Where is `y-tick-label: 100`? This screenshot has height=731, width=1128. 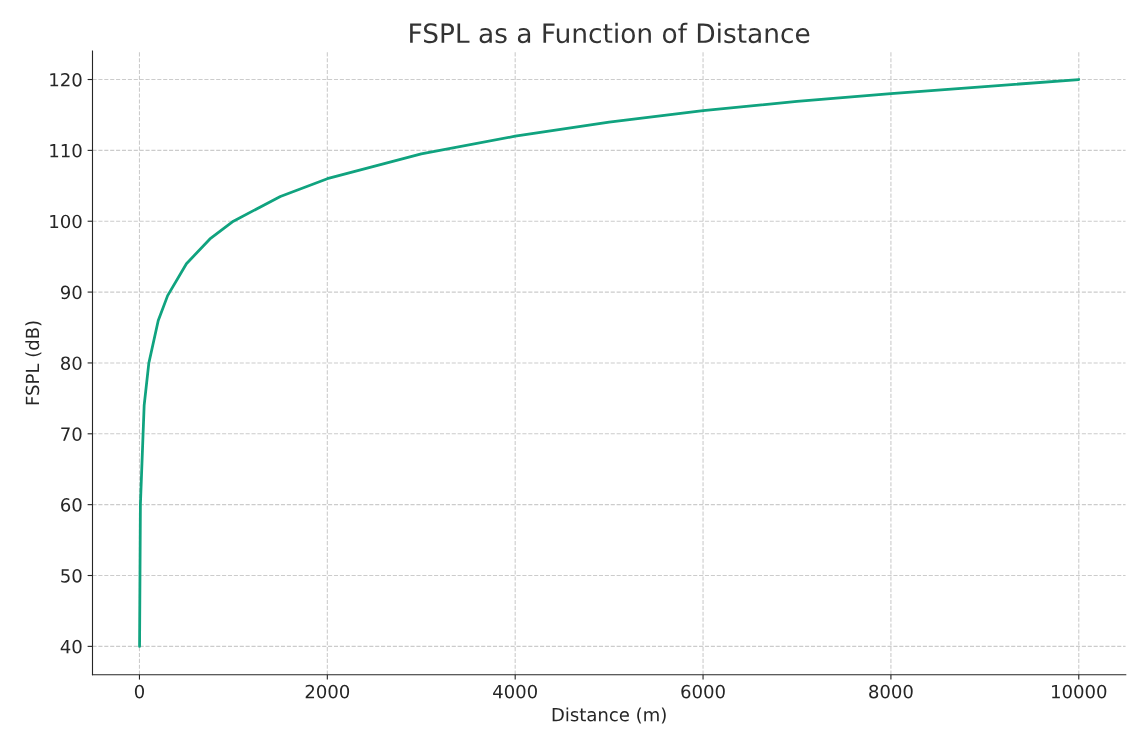 y-tick-label: 100 is located at coordinates (66, 221).